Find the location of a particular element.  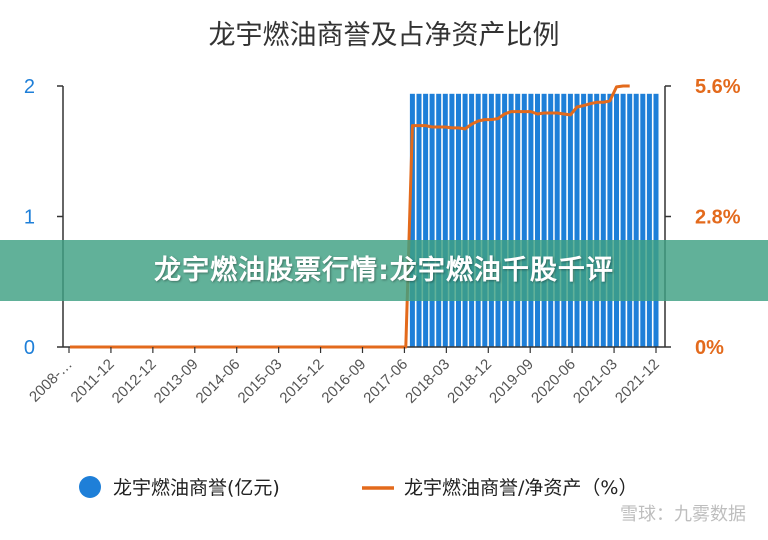

x-tick-label: 2015-03 is located at coordinates (260, 381).